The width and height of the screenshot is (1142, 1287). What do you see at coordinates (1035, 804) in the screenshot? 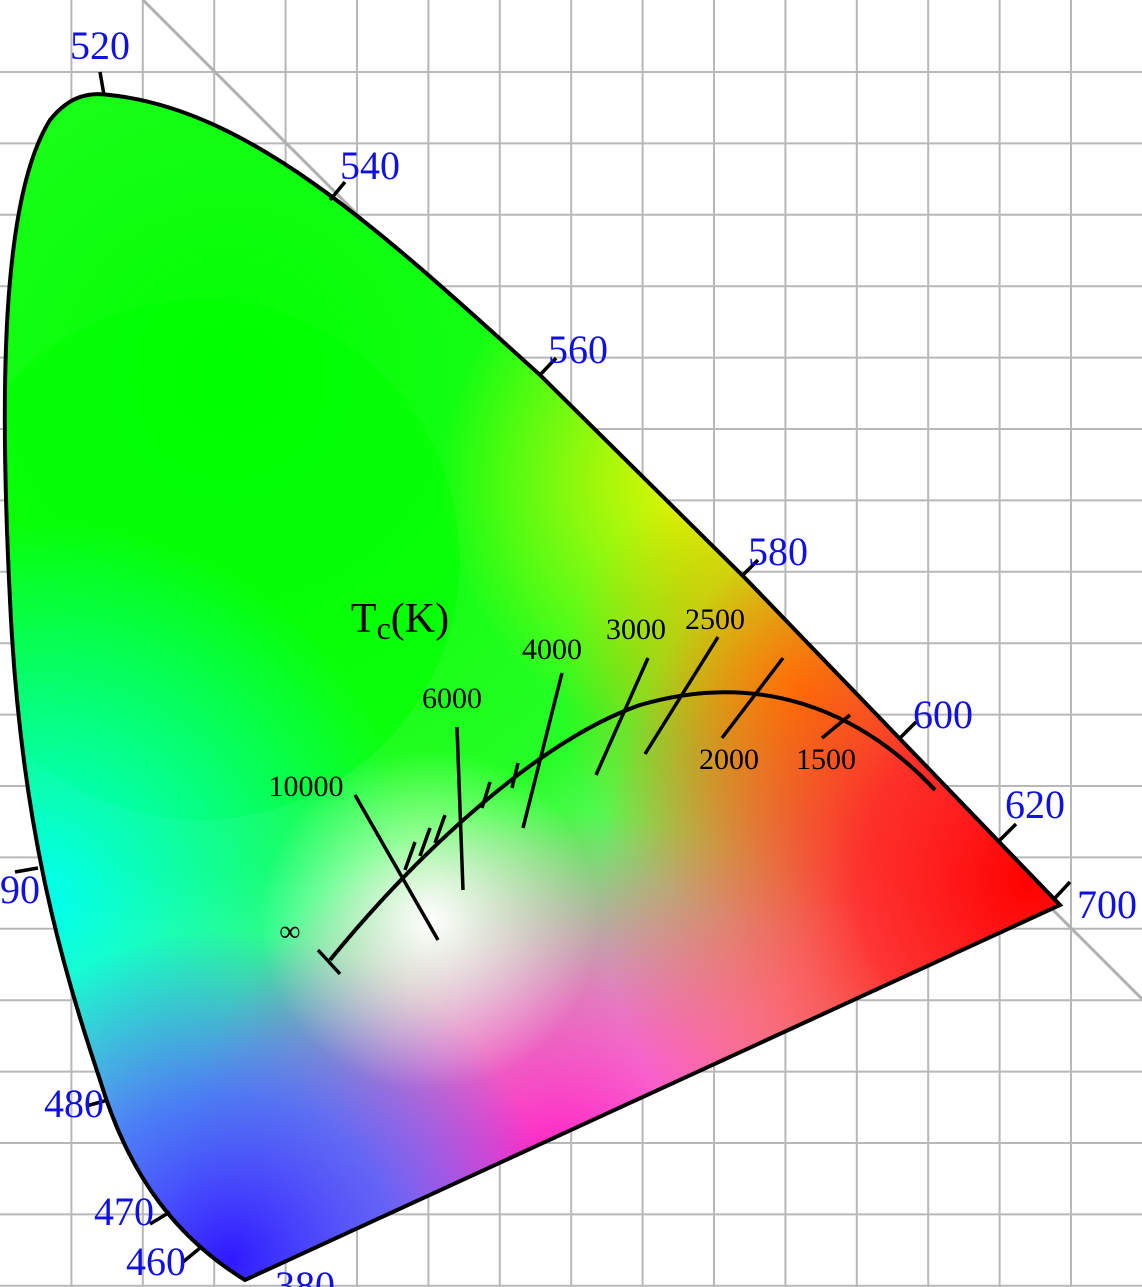
I see `wavelength-label: 620` at bounding box center [1035, 804].